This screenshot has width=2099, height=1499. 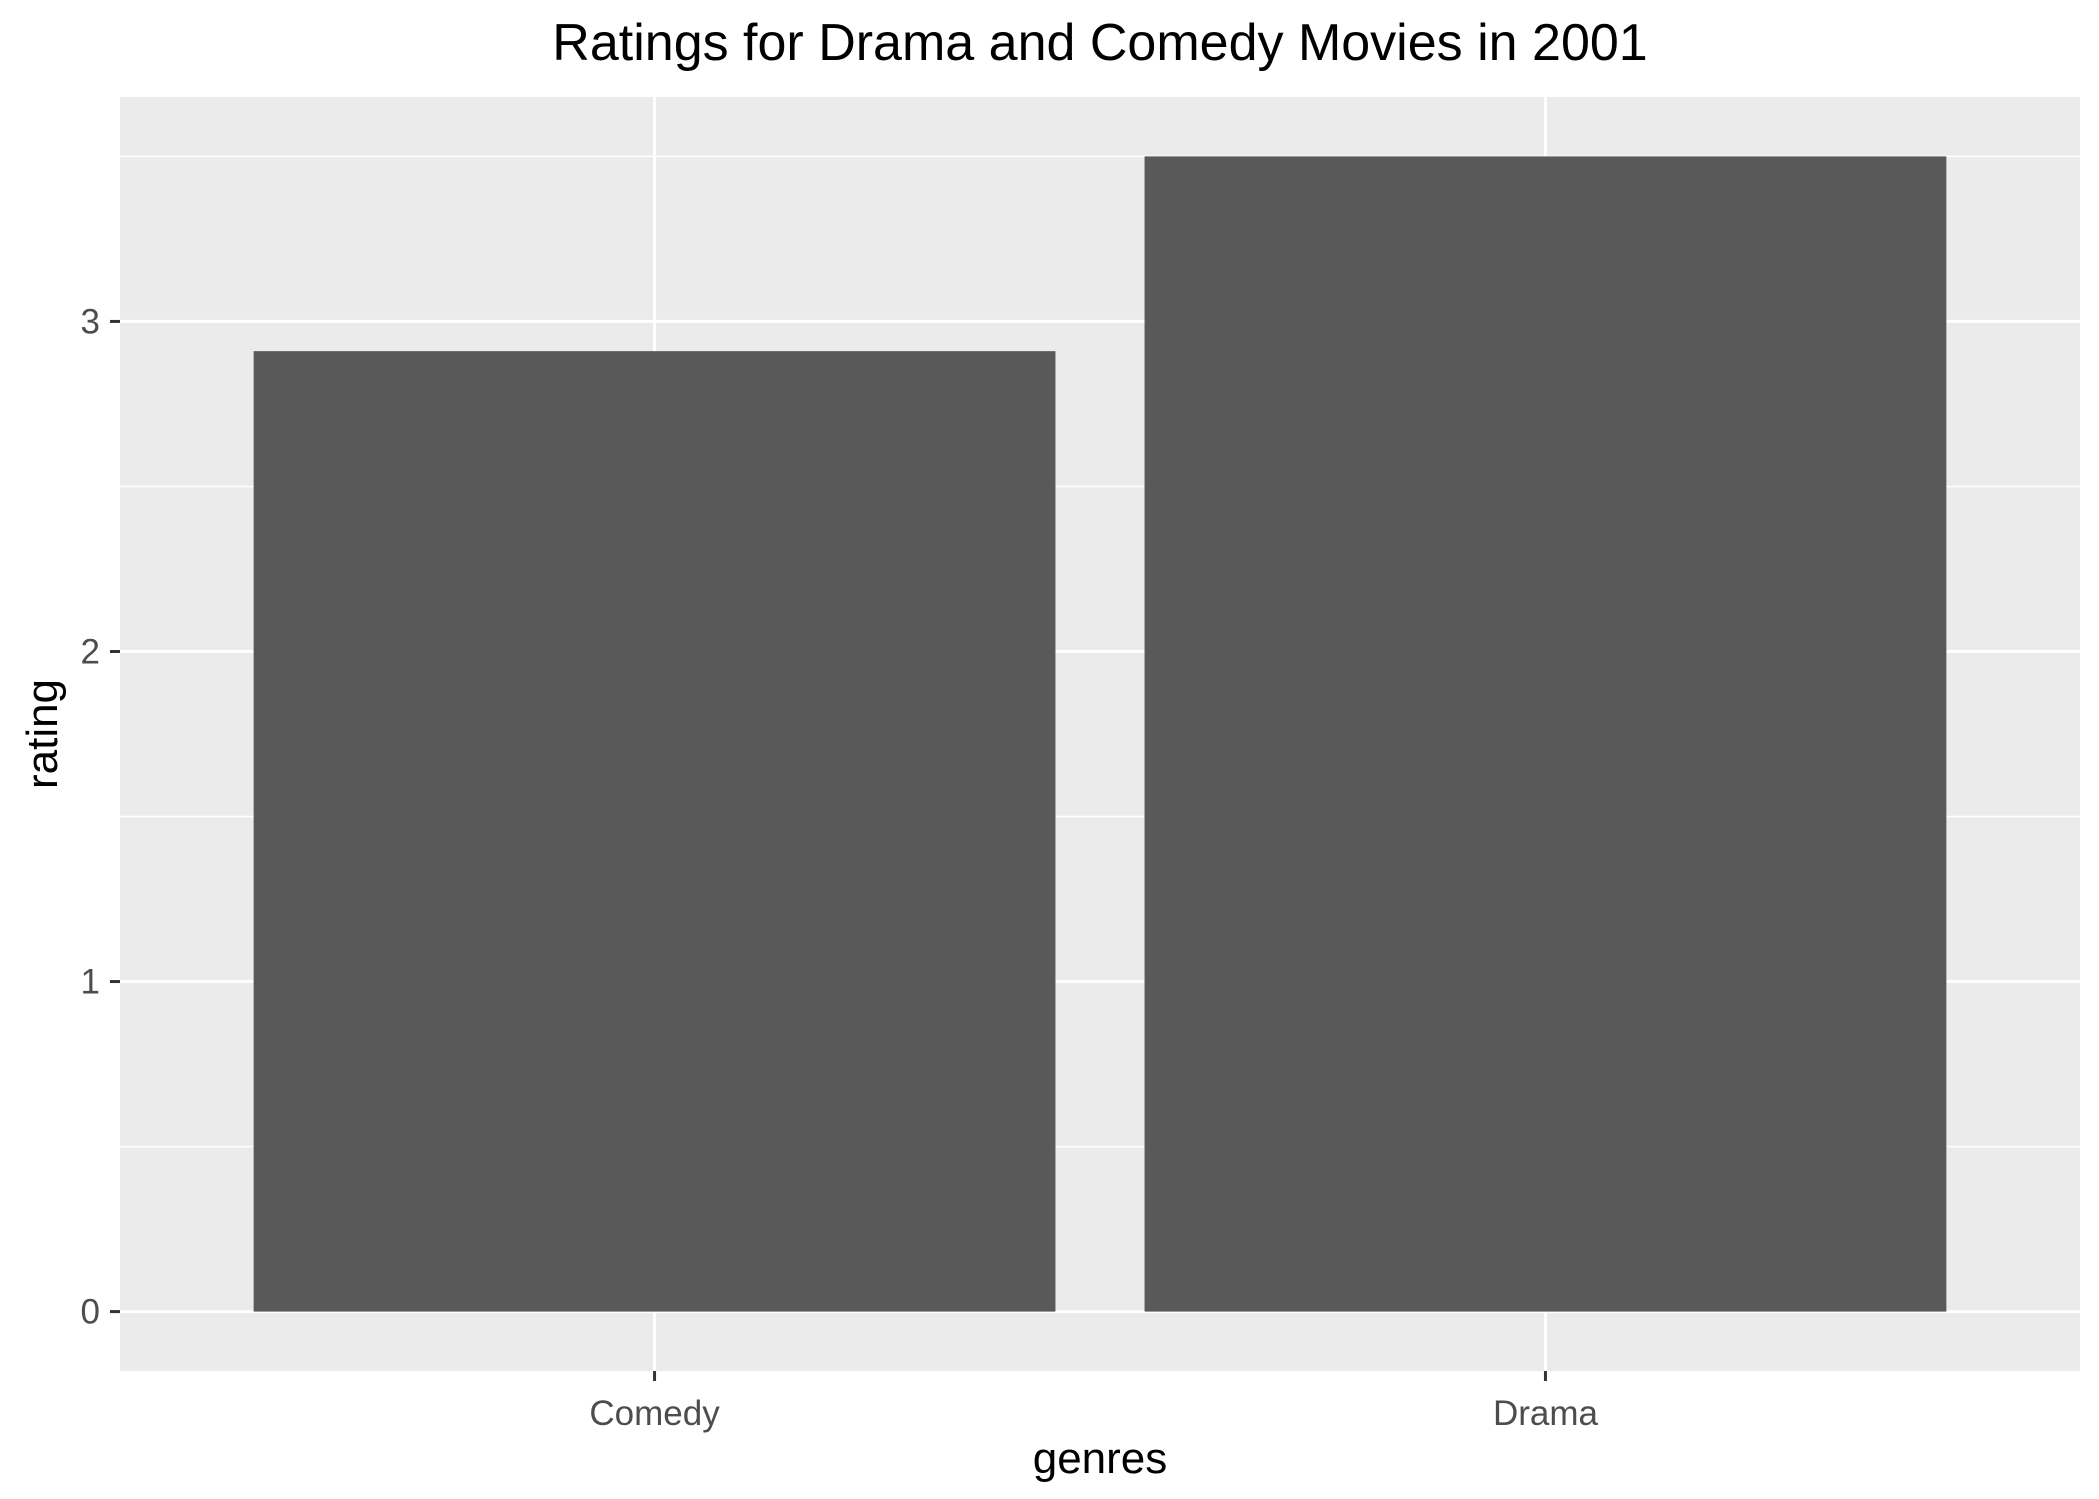 I want to click on y-tick-label: 2, so click(x=90, y=651).